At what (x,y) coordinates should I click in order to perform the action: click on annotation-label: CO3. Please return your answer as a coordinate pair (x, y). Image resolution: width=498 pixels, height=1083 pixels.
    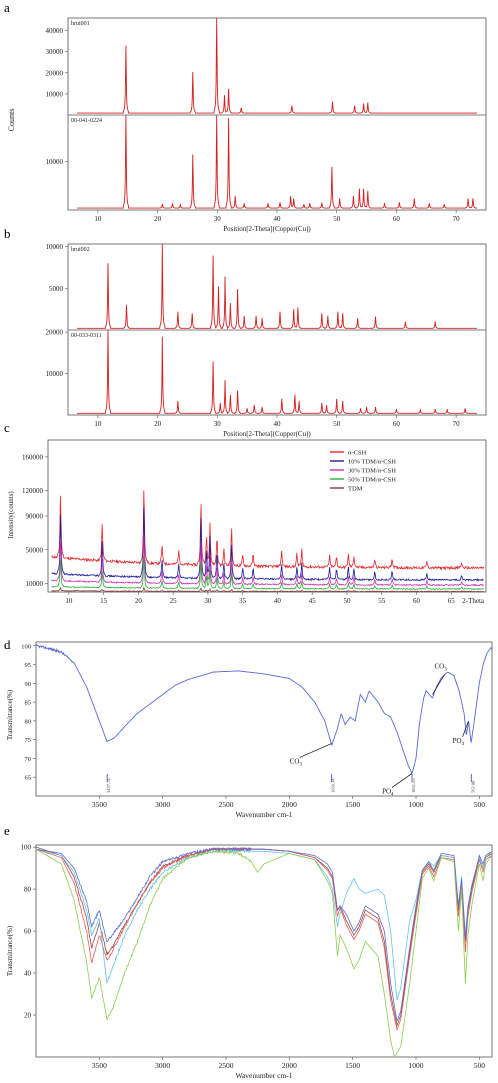
    Looking at the image, I should click on (440, 668).